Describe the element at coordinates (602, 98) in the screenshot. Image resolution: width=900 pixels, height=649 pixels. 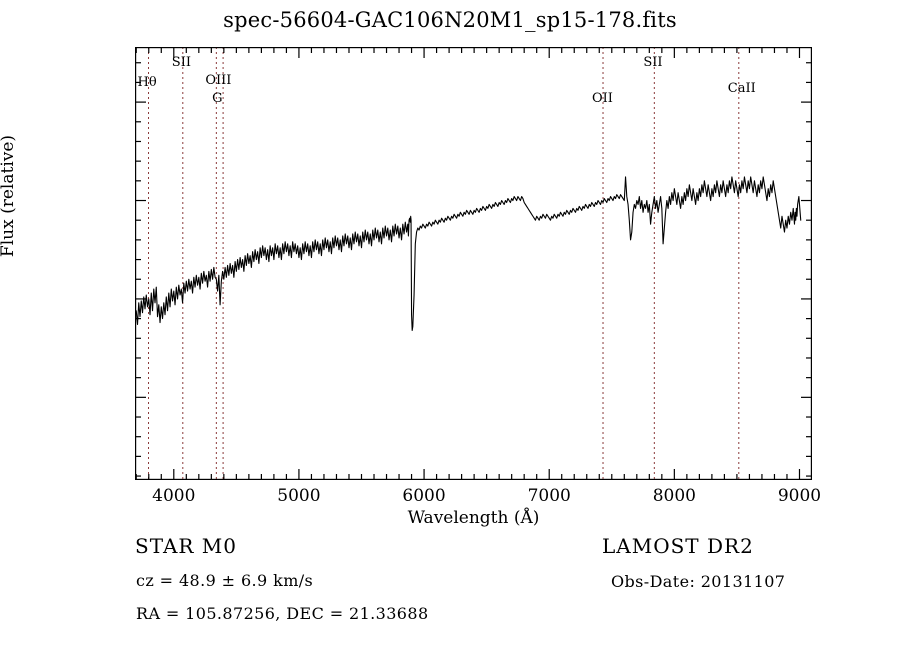
I see `line-label-oii: OII` at that location.